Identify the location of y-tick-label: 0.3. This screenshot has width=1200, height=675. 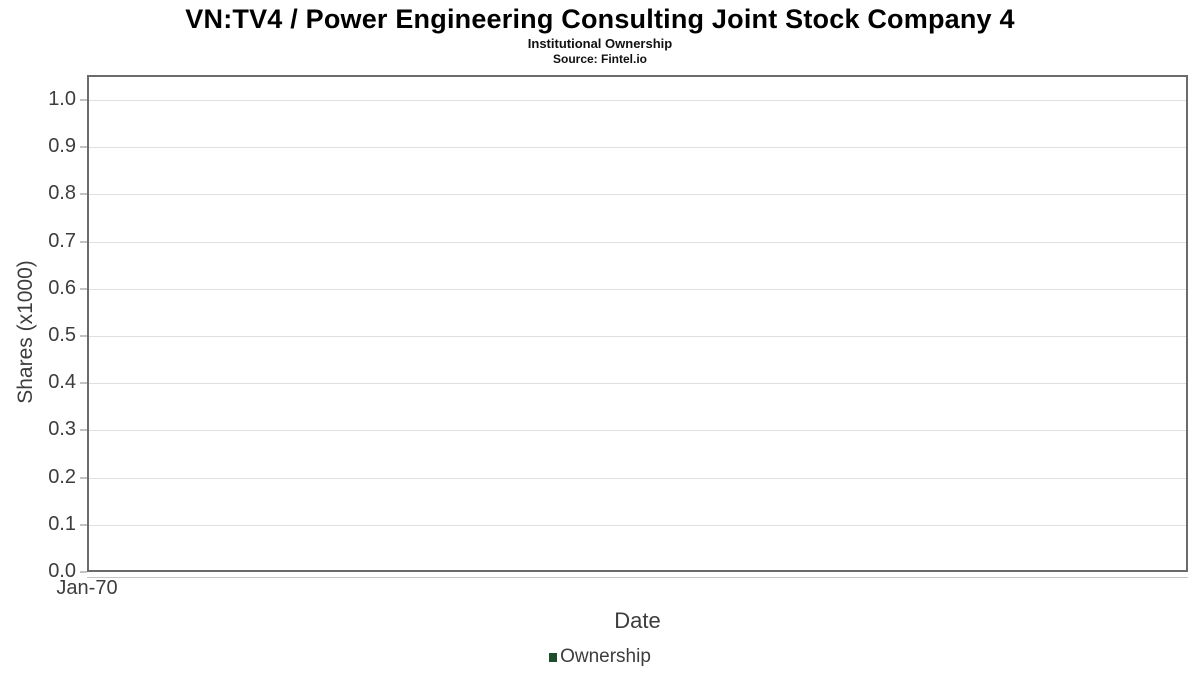
(62, 429).